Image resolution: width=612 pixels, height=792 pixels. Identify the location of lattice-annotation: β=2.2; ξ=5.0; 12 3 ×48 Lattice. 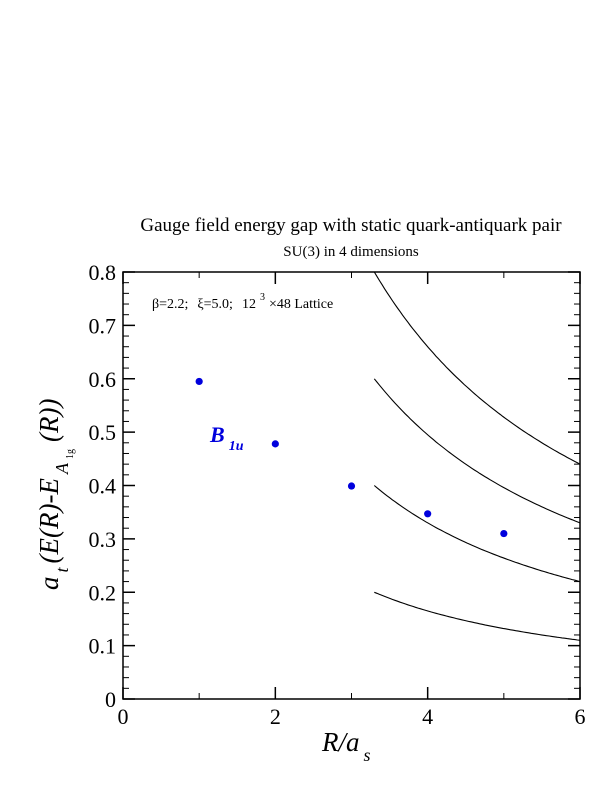
(242, 299).